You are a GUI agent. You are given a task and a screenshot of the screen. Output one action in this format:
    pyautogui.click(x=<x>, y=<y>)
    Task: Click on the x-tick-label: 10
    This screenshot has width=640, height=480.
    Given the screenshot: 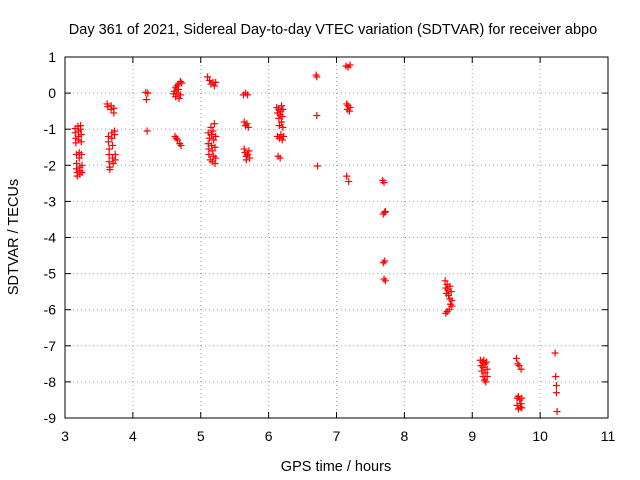 What is the action you would take?
    pyautogui.click(x=540, y=436)
    